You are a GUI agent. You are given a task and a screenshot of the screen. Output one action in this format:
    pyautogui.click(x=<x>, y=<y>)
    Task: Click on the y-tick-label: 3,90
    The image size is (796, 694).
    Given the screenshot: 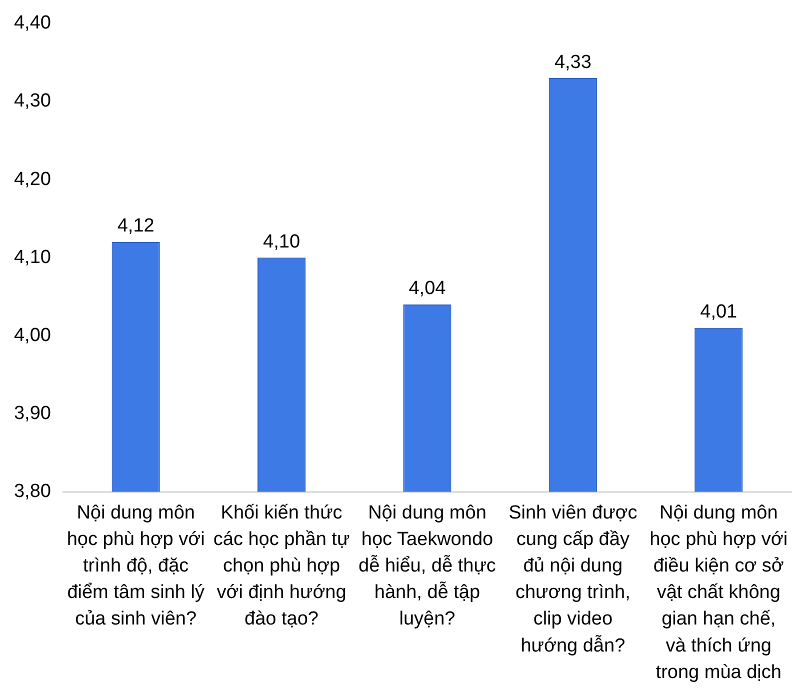 What is the action you would take?
    pyautogui.click(x=32, y=413)
    